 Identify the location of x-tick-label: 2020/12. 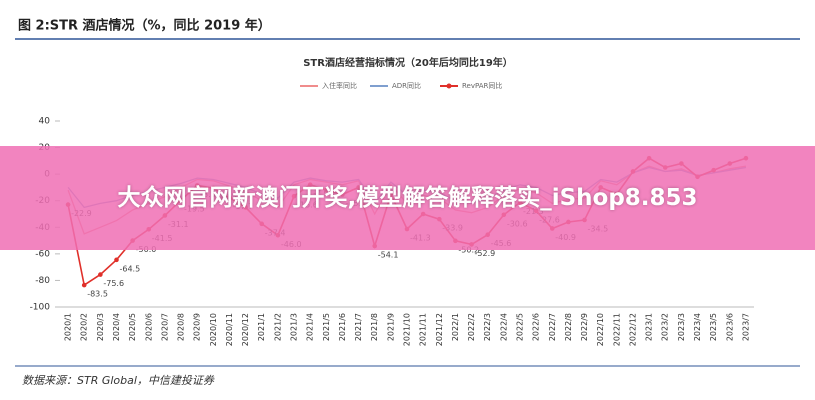
(245, 329).